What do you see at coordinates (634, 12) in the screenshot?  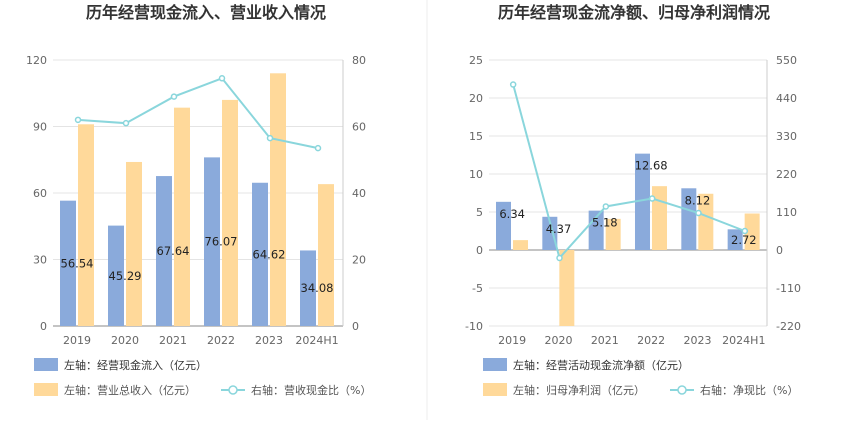 I see `chart-title: 历年经营现金流净额、归母净利润情况` at bounding box center [634, 12].